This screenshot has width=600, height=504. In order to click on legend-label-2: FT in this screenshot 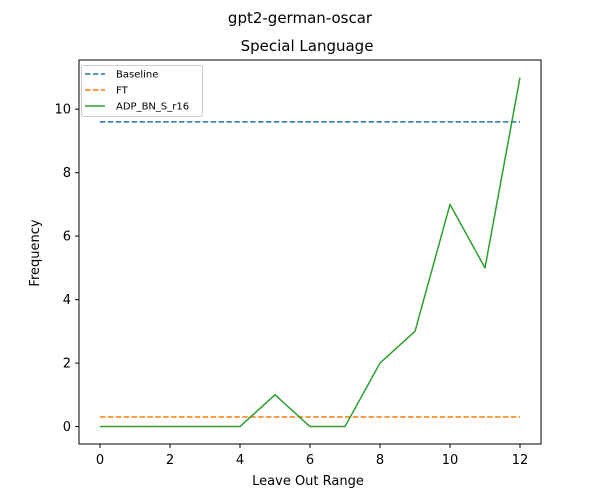, I will do `click(122, 91)`.